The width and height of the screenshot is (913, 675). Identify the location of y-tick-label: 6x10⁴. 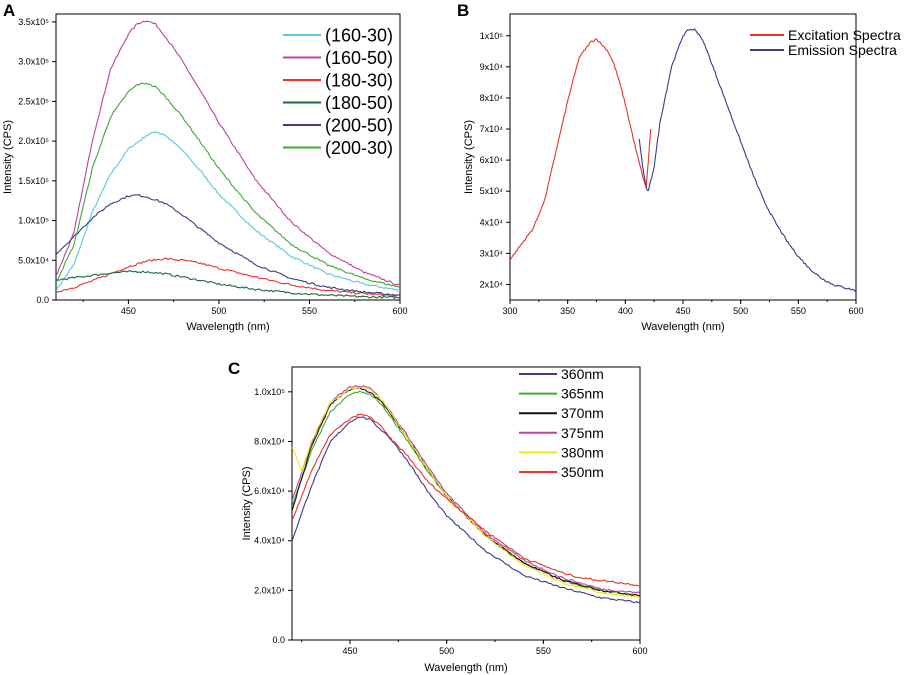
(492, 160).